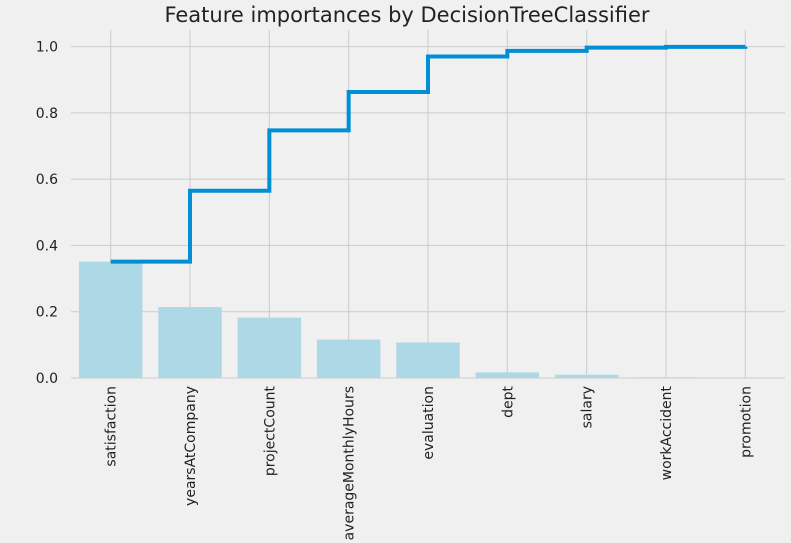 The width and height of the screenshot is (791, 543). Describe the element at coordinates (429, 423) in the screenshot. I see `x-tick-label-evaluation: evaluation` at that location.